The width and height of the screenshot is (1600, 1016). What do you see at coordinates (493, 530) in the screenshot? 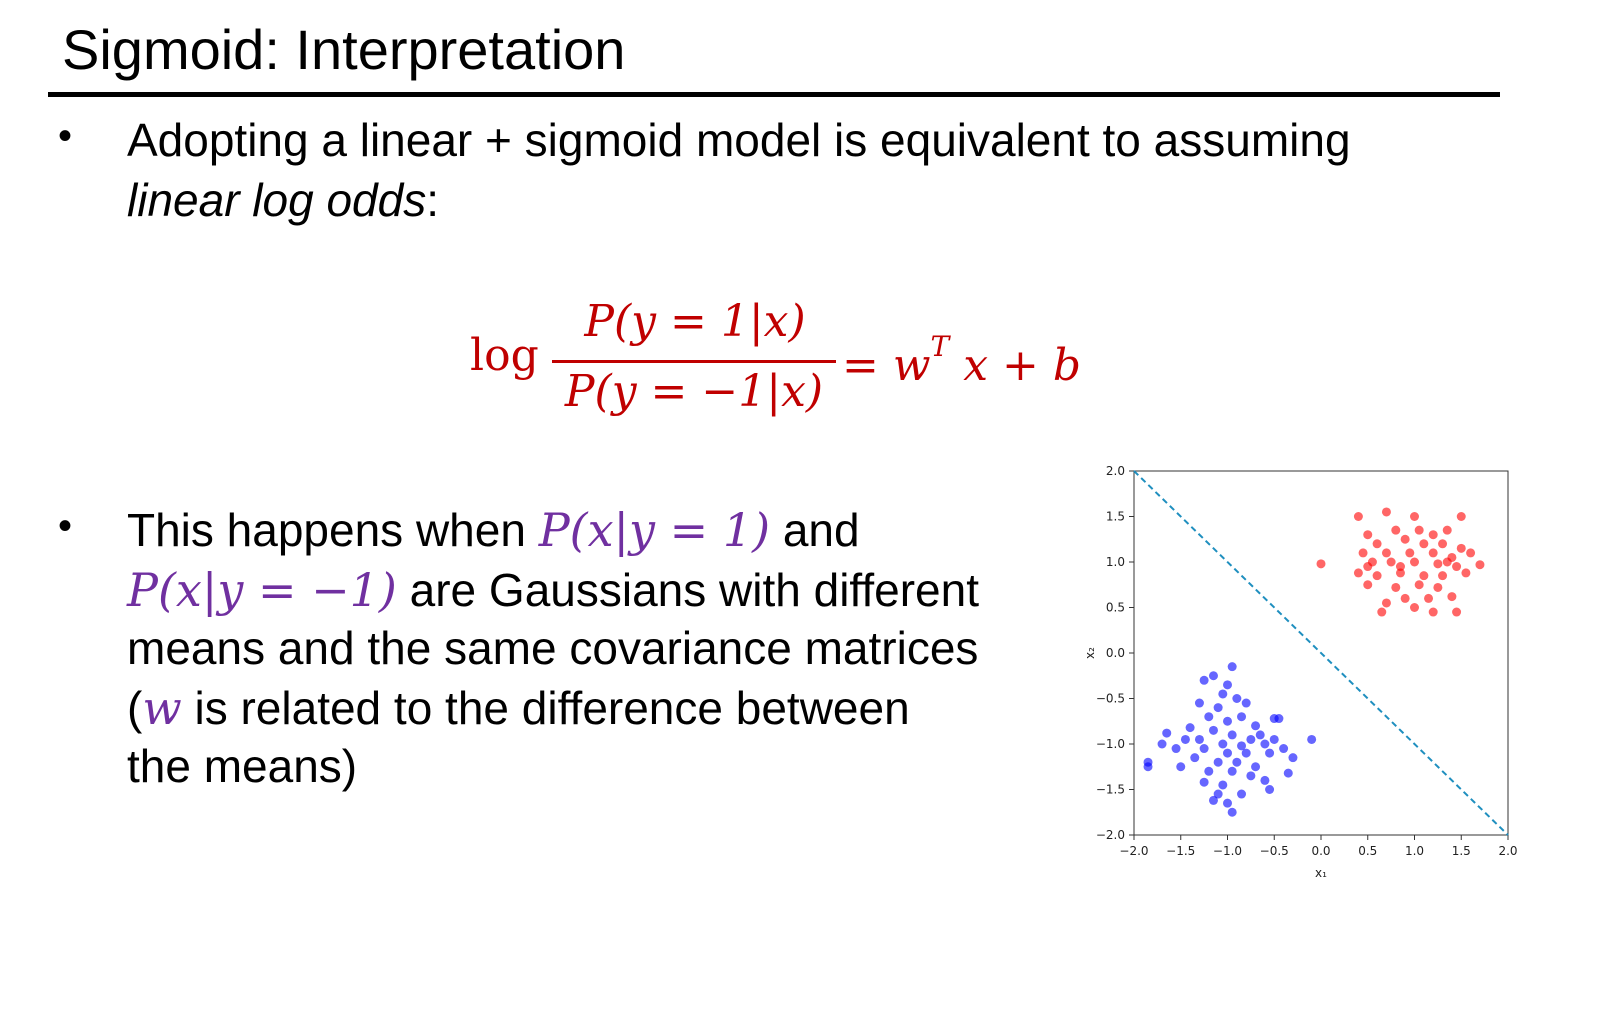
I see `bullet2-line1: This happens when P(x|y = 1) and` at bounding box center [493, 530].